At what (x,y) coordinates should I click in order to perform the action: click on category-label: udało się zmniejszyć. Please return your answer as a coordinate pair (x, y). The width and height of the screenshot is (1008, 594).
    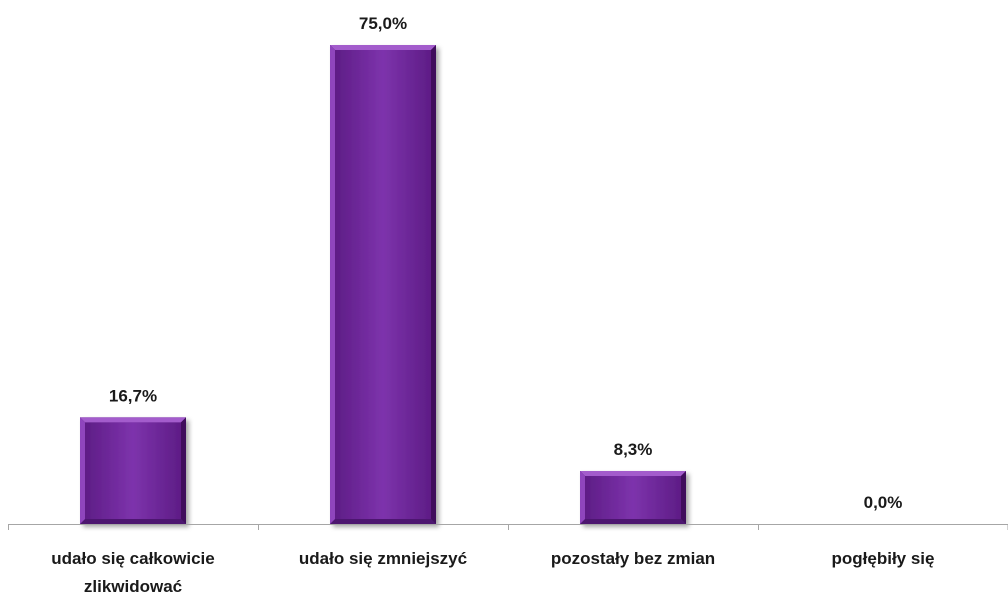
    Looking at the image, I should click on (383, 558).